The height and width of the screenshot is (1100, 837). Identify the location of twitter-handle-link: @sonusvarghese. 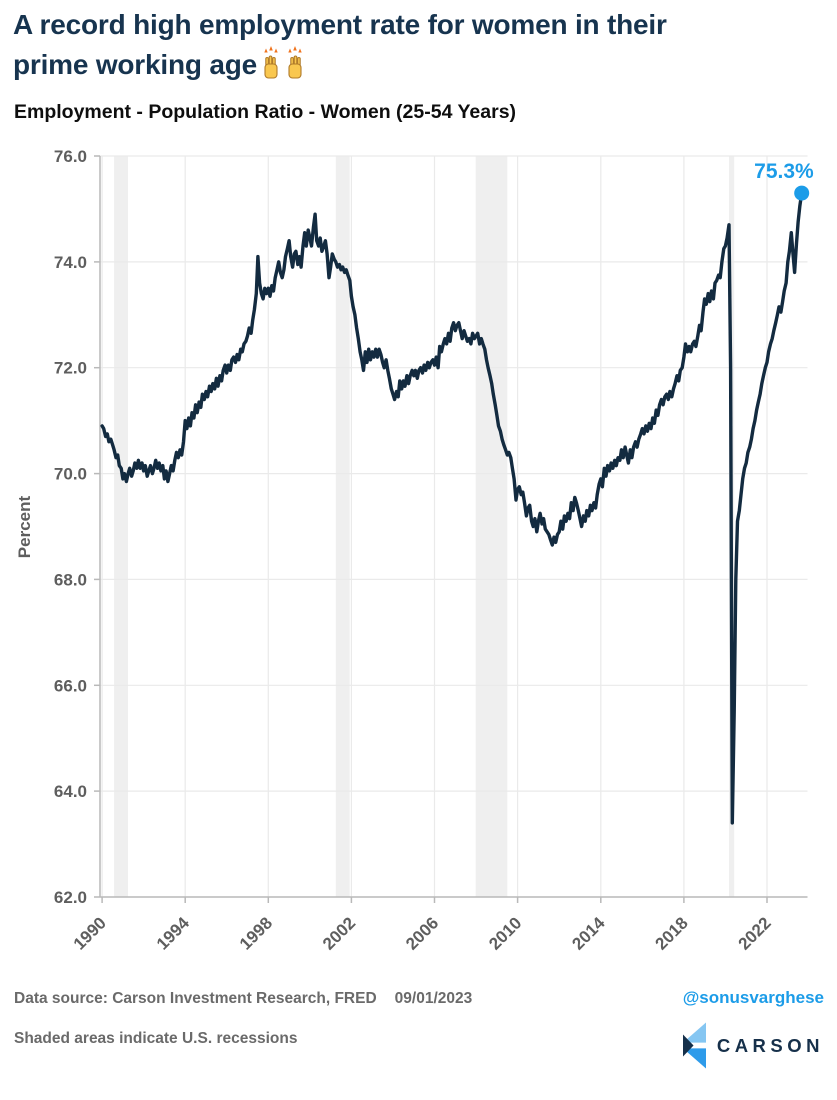
(753, 997).